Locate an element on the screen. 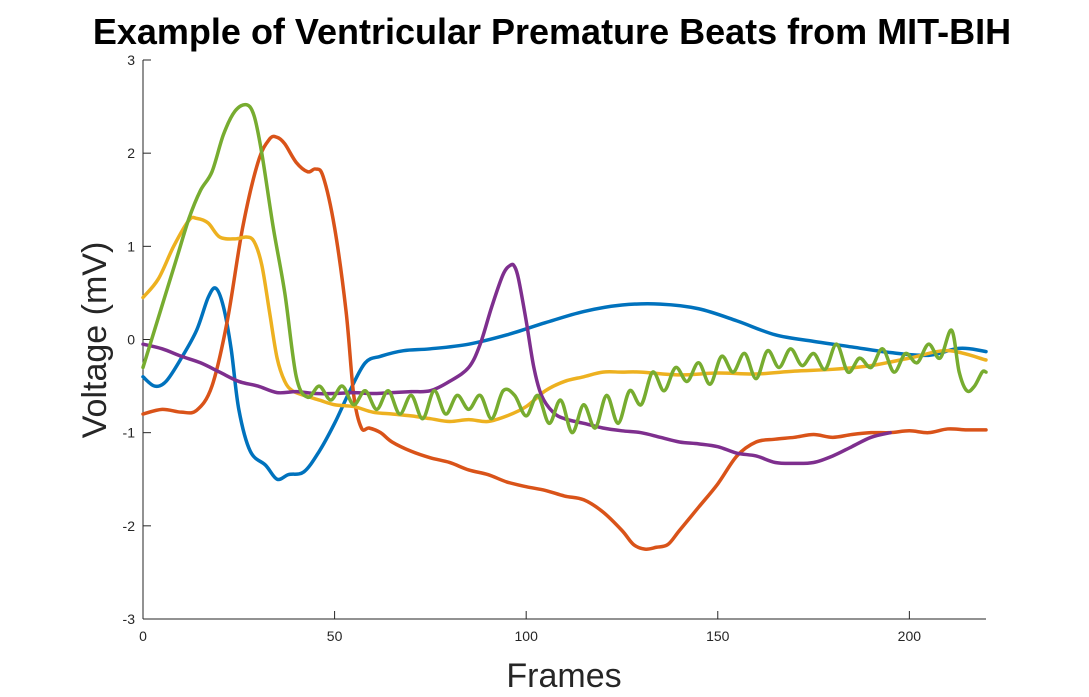  y-tick-label: 1 is located at coordinates (131, 246).